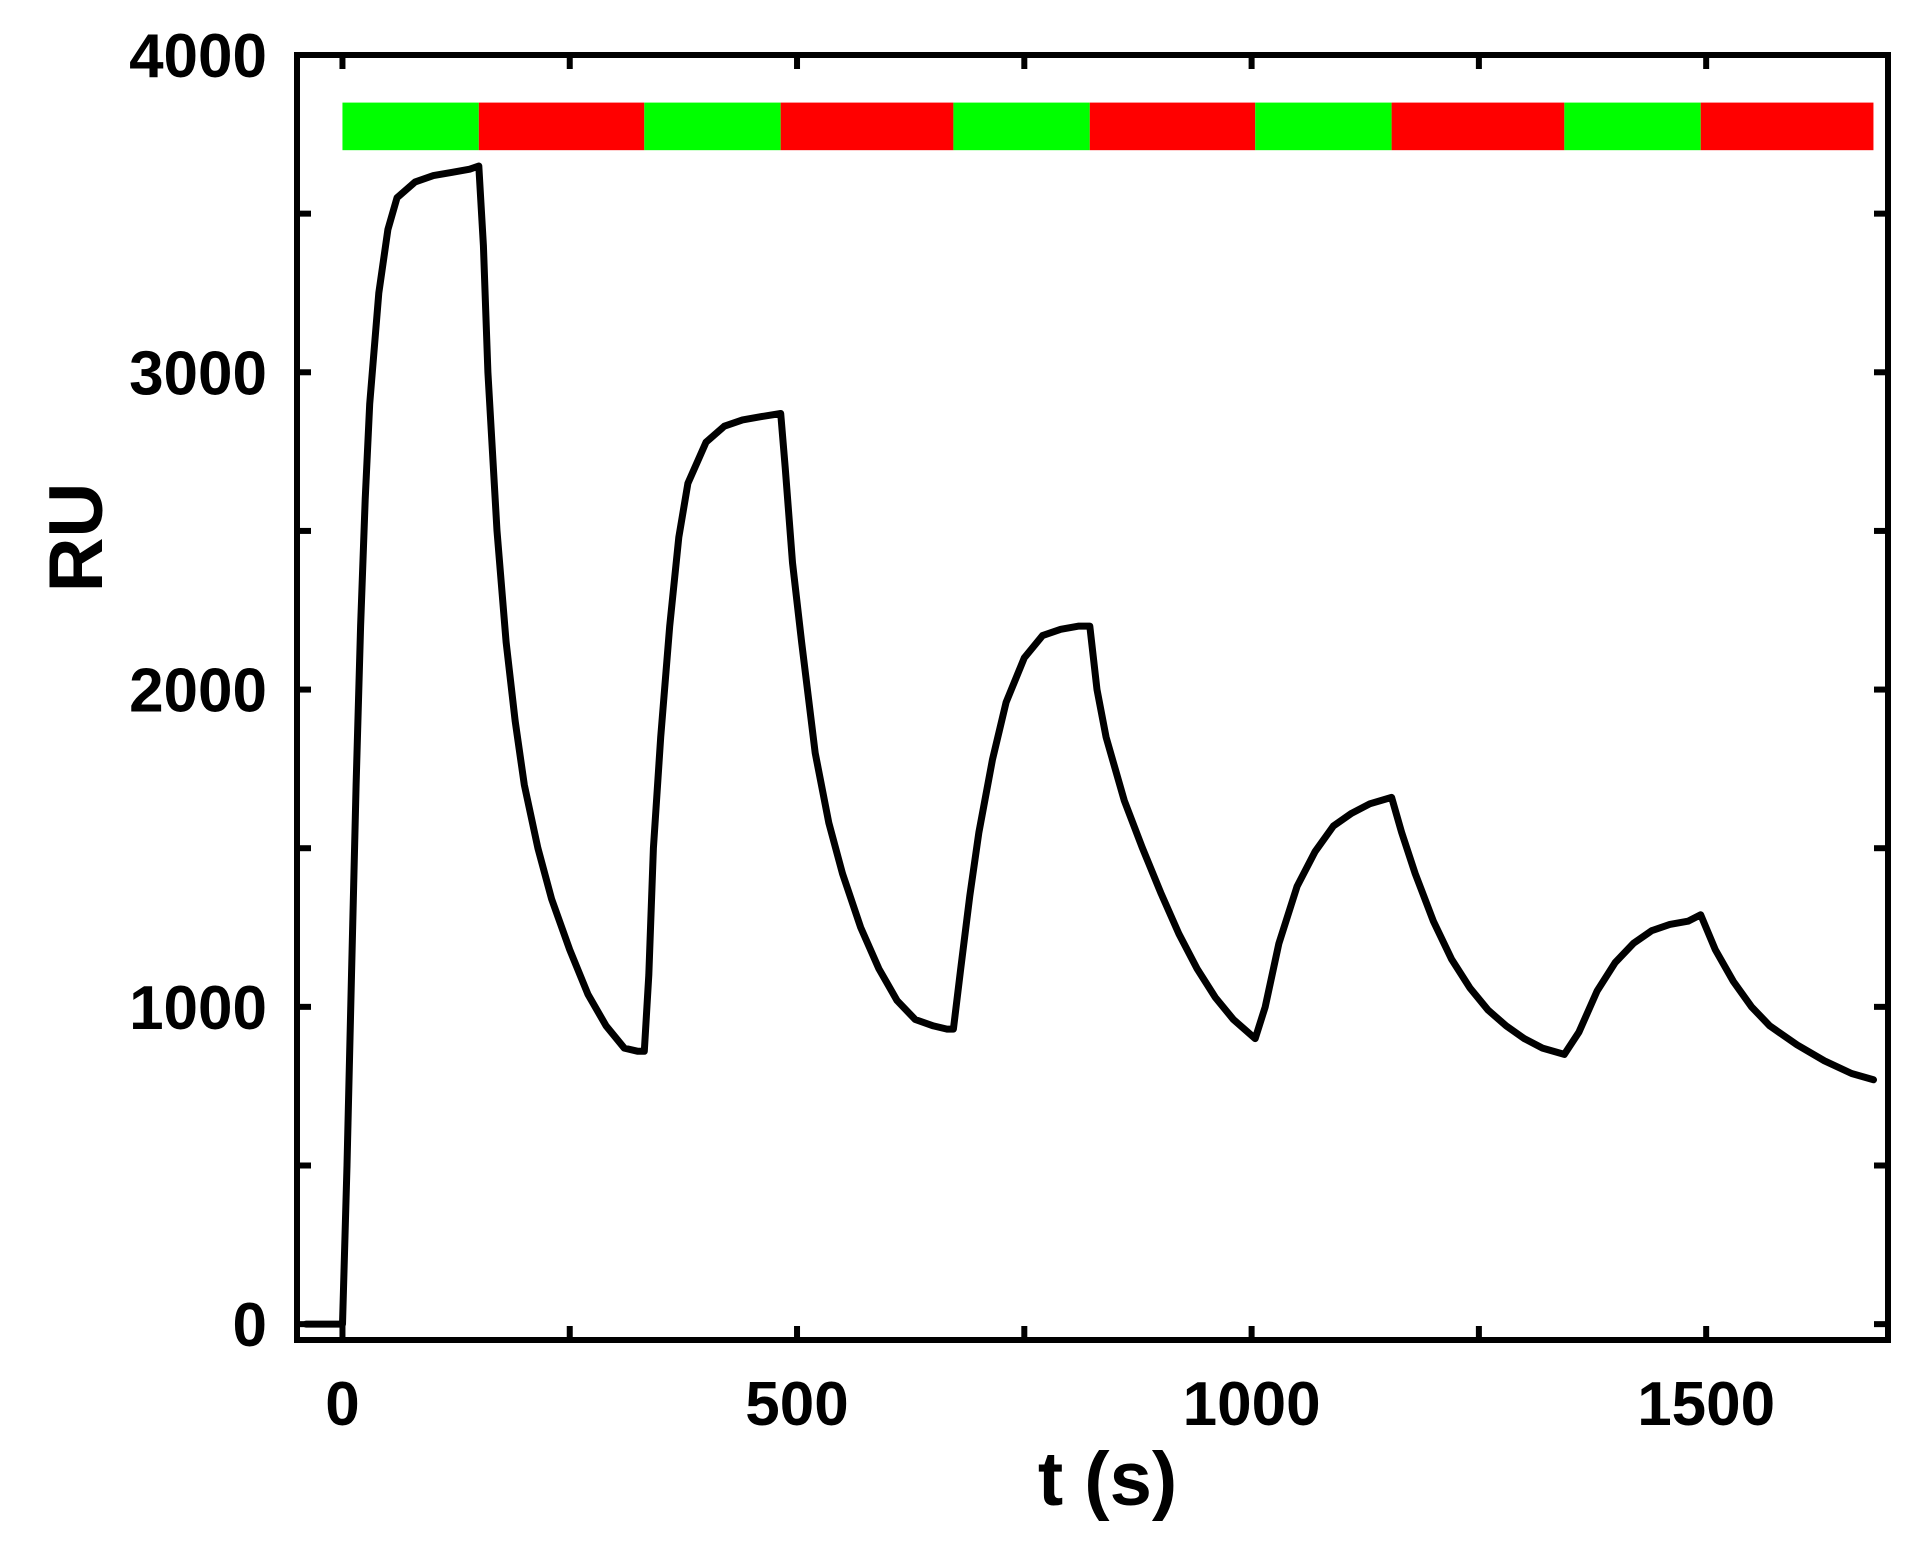 Image resolution: width=1914 pixels, height=1542 pixels. Describe the element at coordinates (796, 1404) in the screenshot. I see `x-tick-label: 500` at that location.